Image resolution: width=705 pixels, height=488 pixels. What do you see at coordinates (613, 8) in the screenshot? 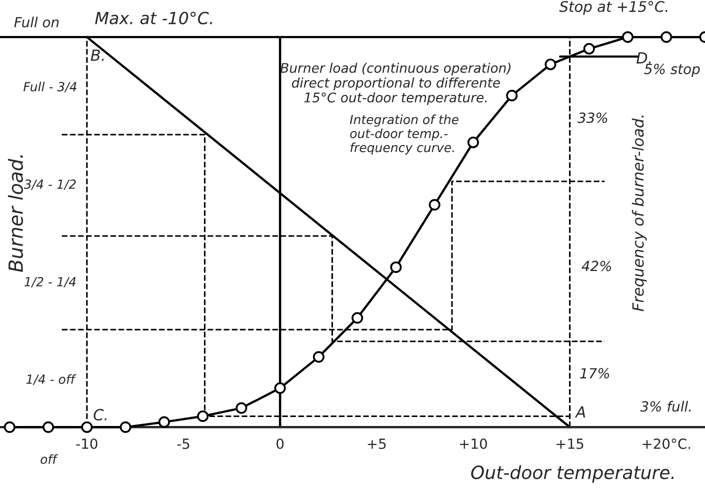
I see `text: Stop at +15°C.` at bounding box center [613, 8].